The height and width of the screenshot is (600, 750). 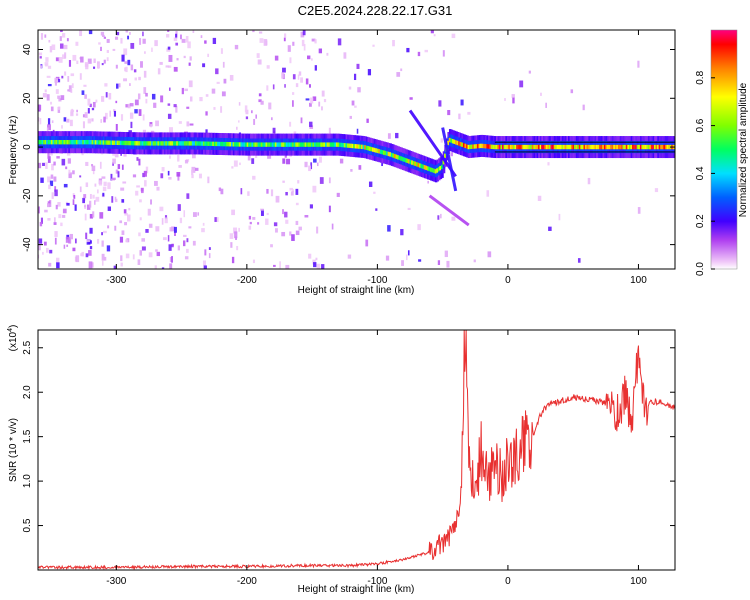 I want to click on snr-y-tick-label: 2.0, so click(x=27, y=392).